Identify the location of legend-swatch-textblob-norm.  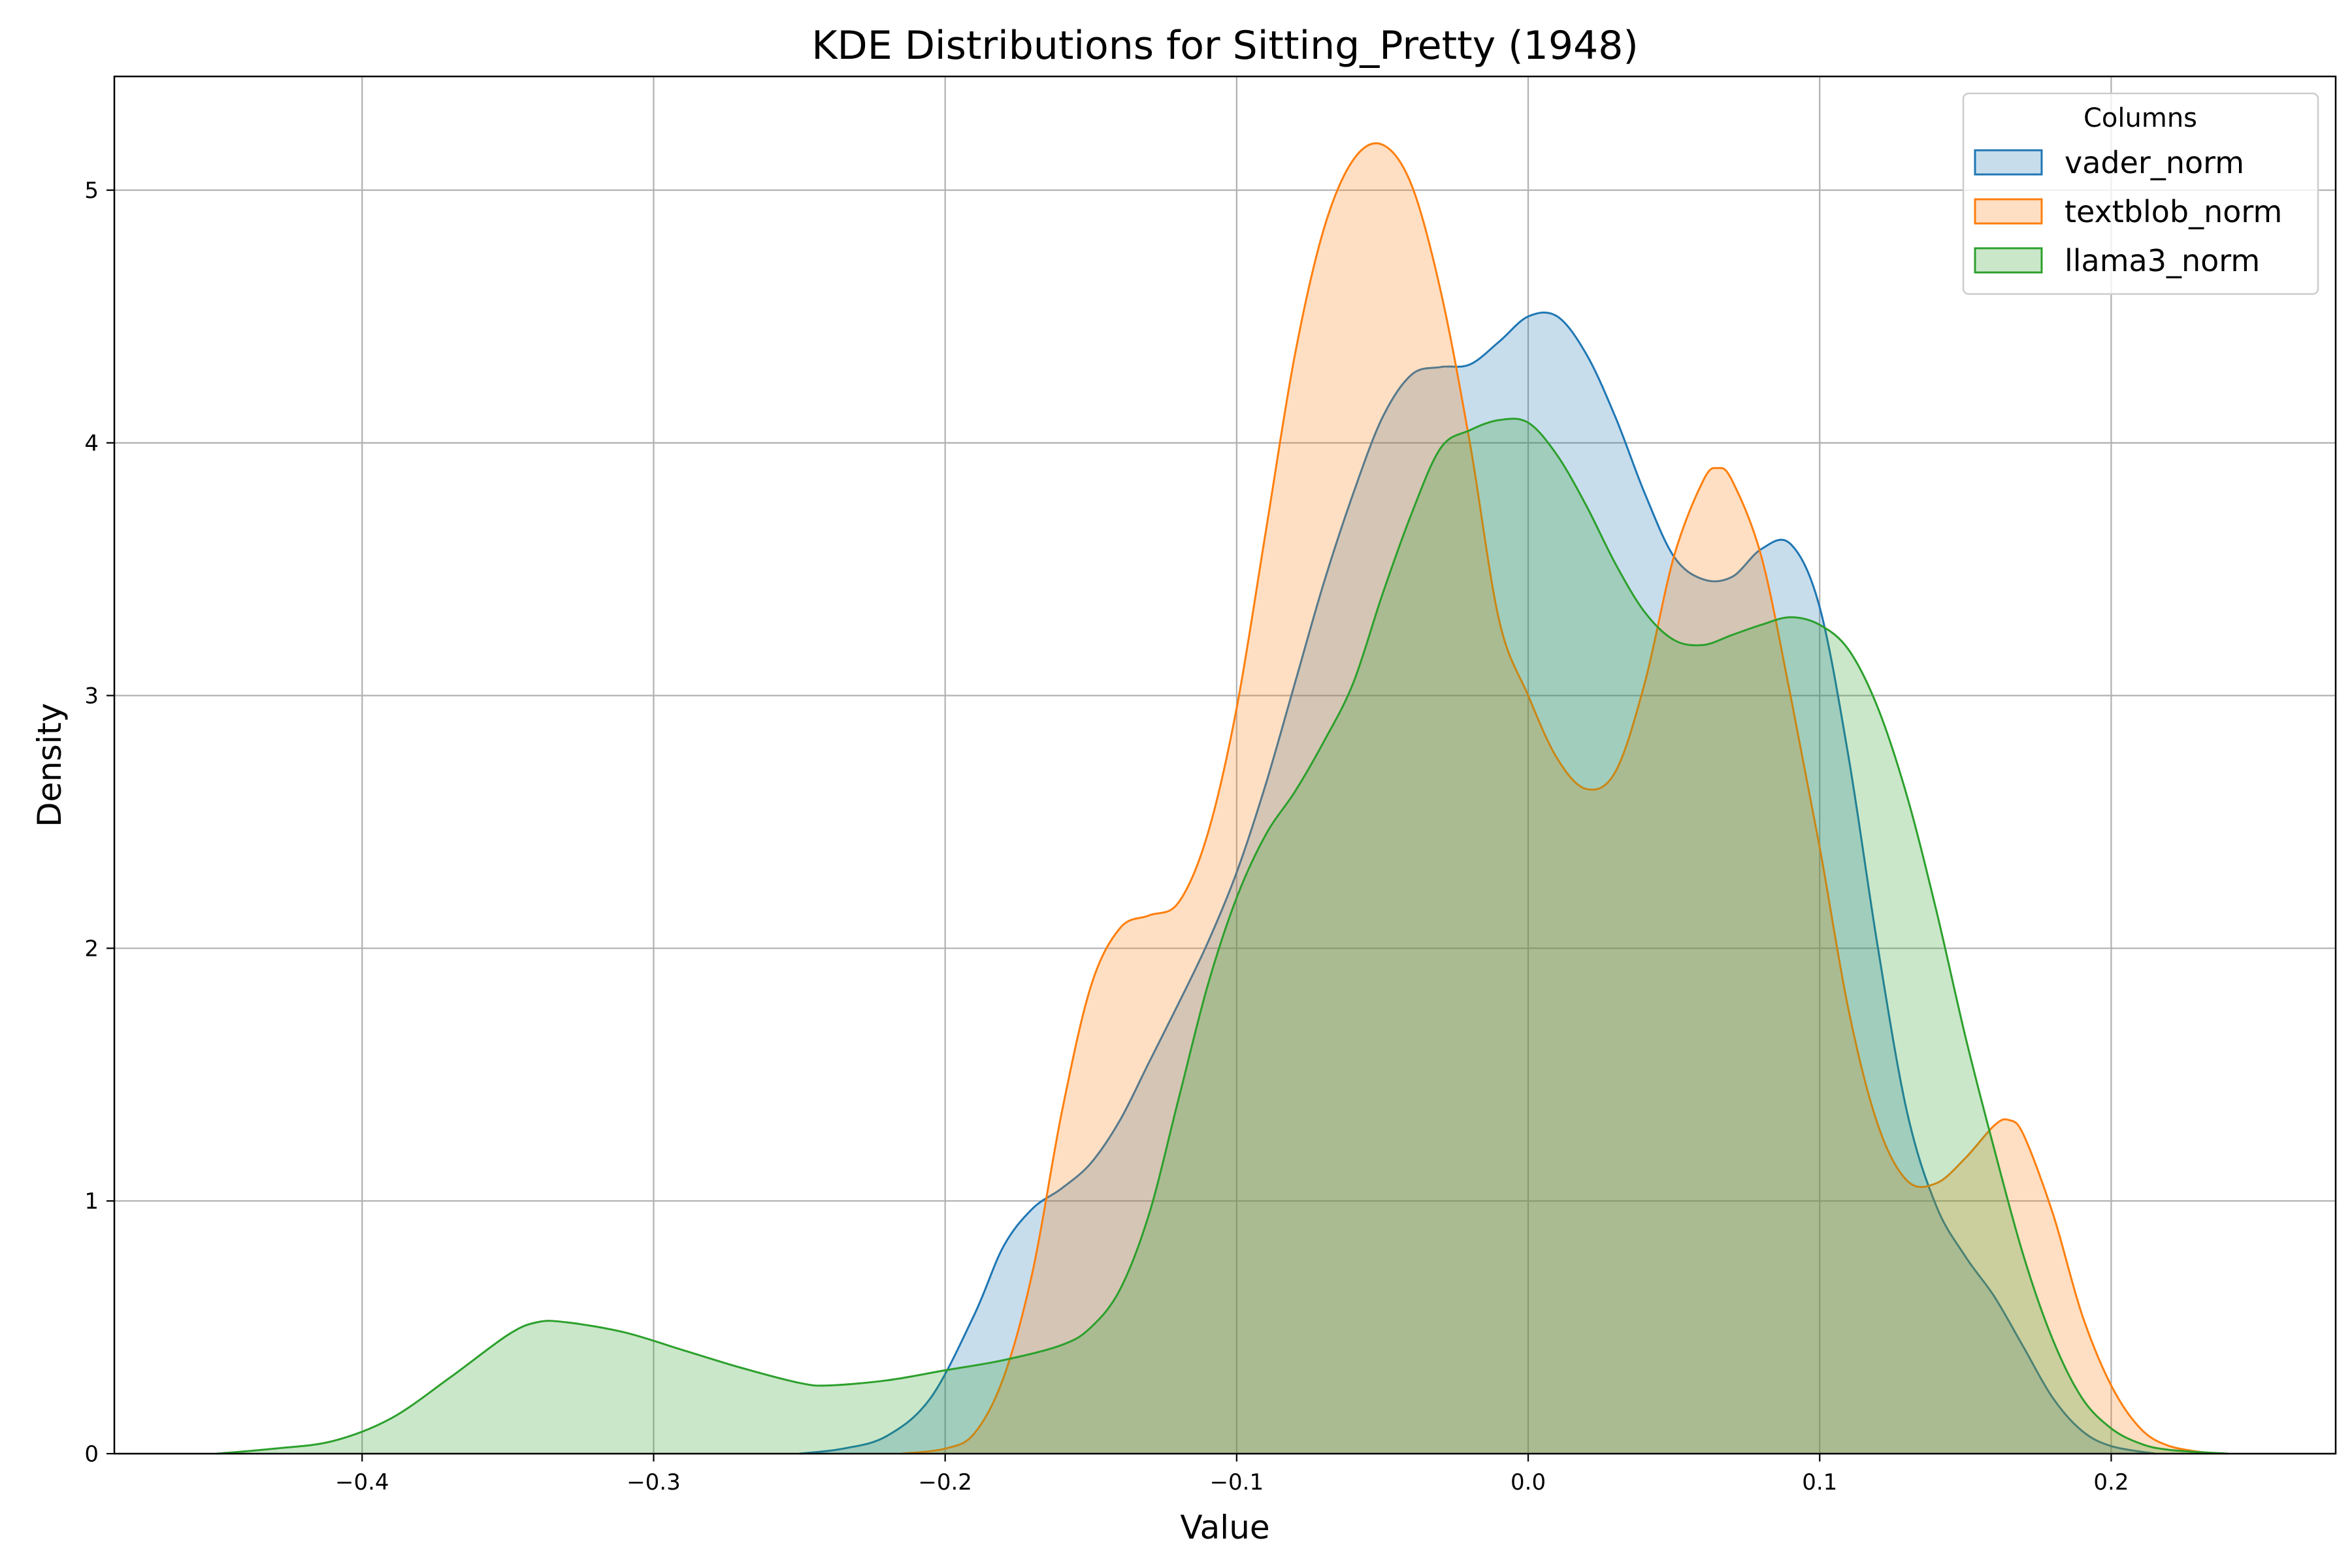
(2008, 211).